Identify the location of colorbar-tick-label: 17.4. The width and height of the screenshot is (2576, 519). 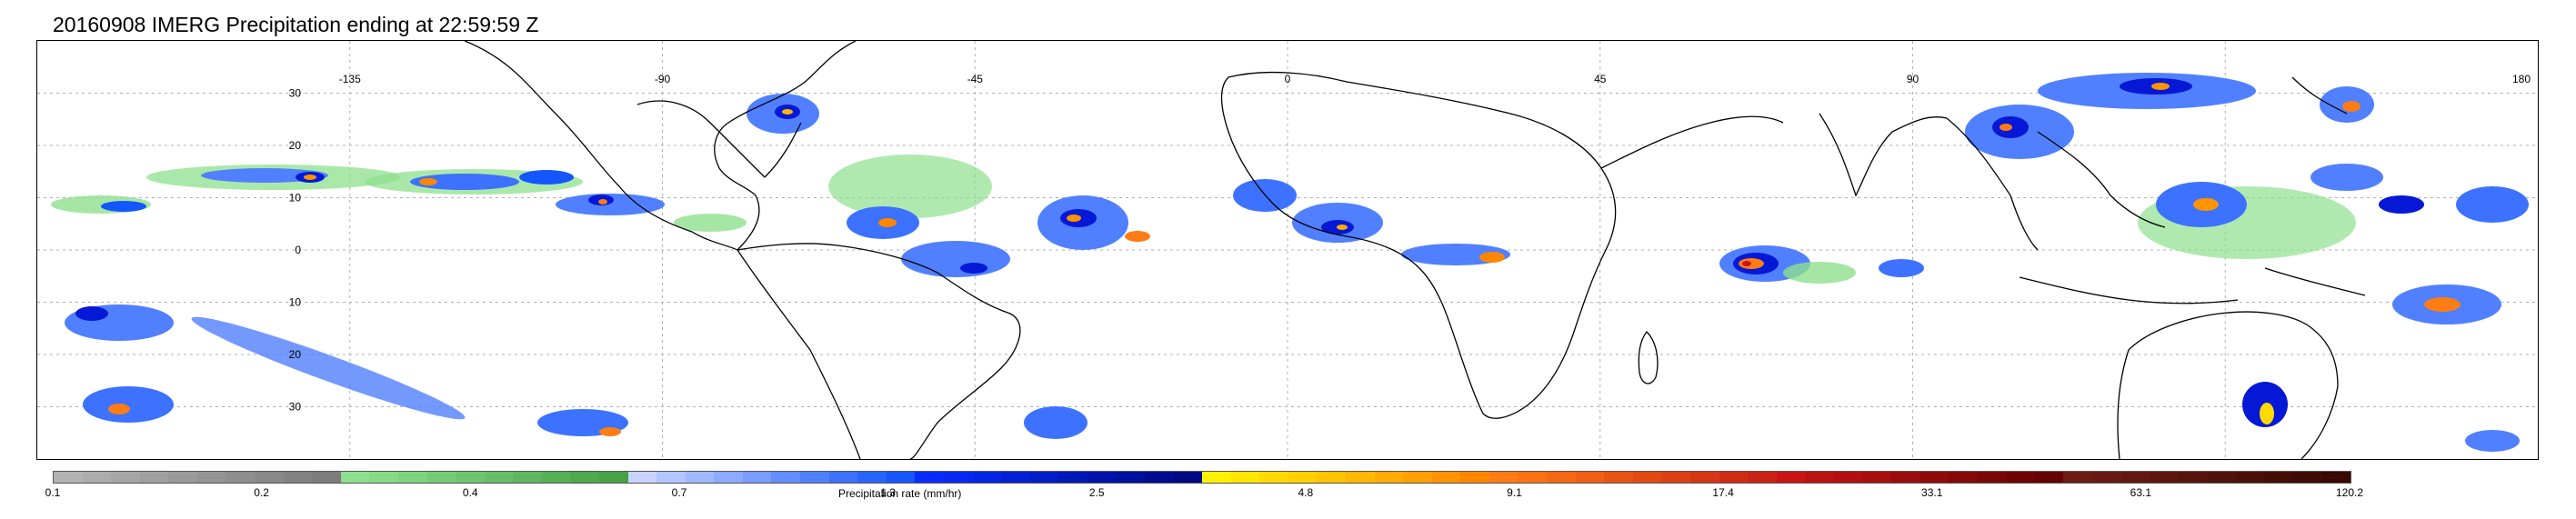
(1723, 492).